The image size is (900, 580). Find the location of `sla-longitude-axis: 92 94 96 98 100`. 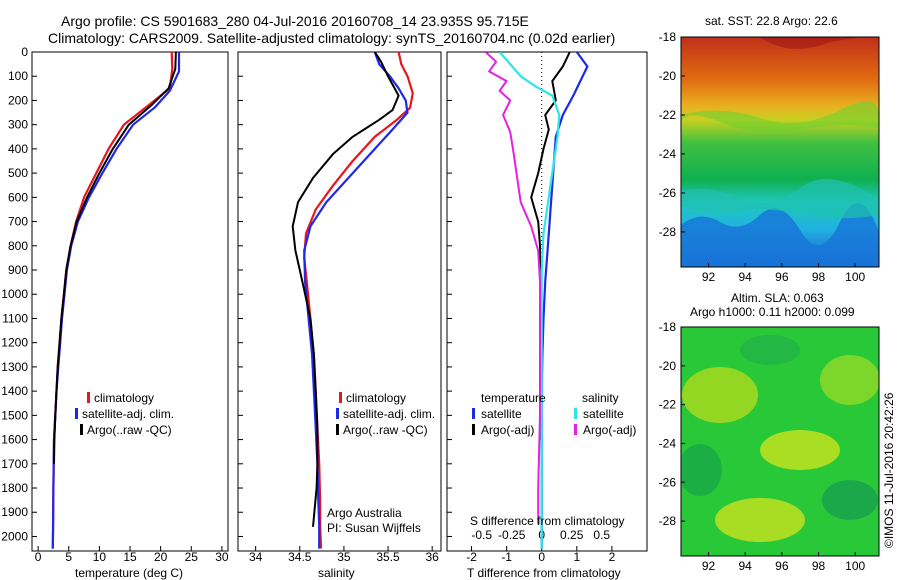

sla-longitude-axis: 92 94 96 98 100 is located at coordinates (783, 562).